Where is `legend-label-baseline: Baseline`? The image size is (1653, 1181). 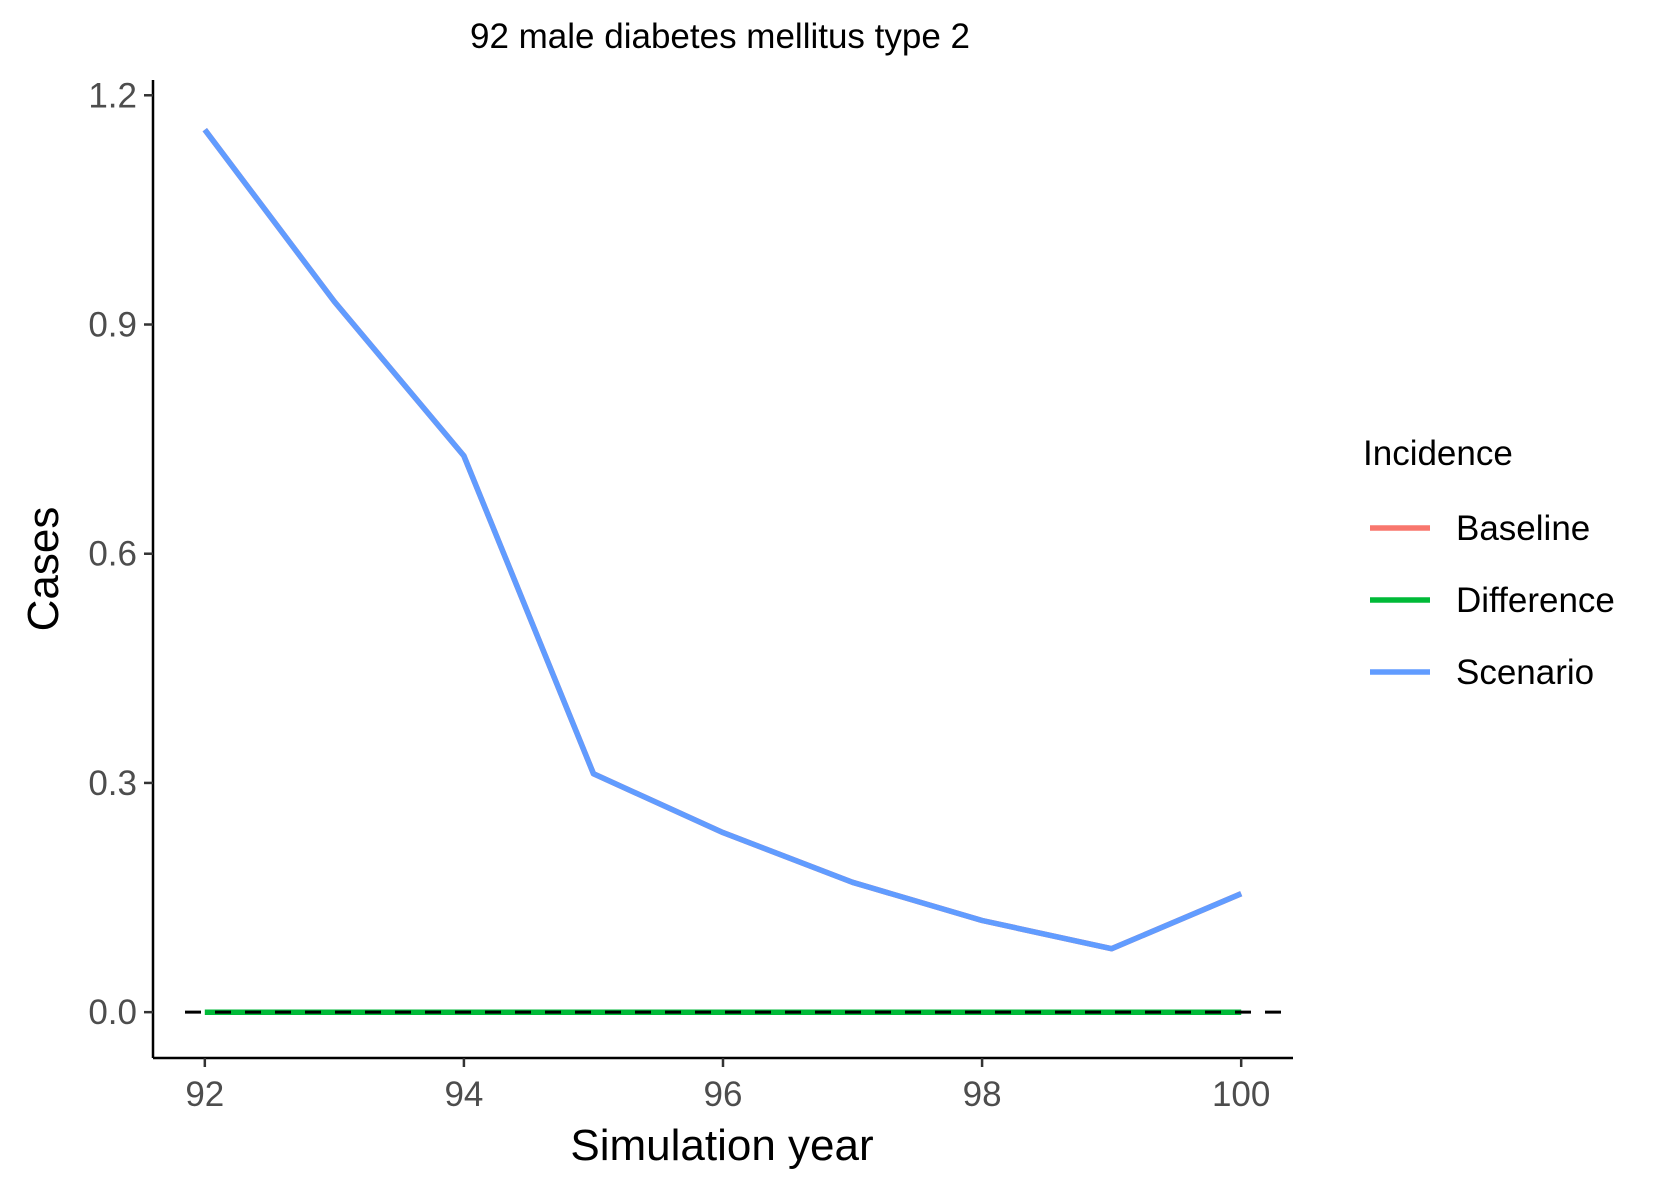 legend-label-baseline: Baseline is located at coordinates (1523, 528).